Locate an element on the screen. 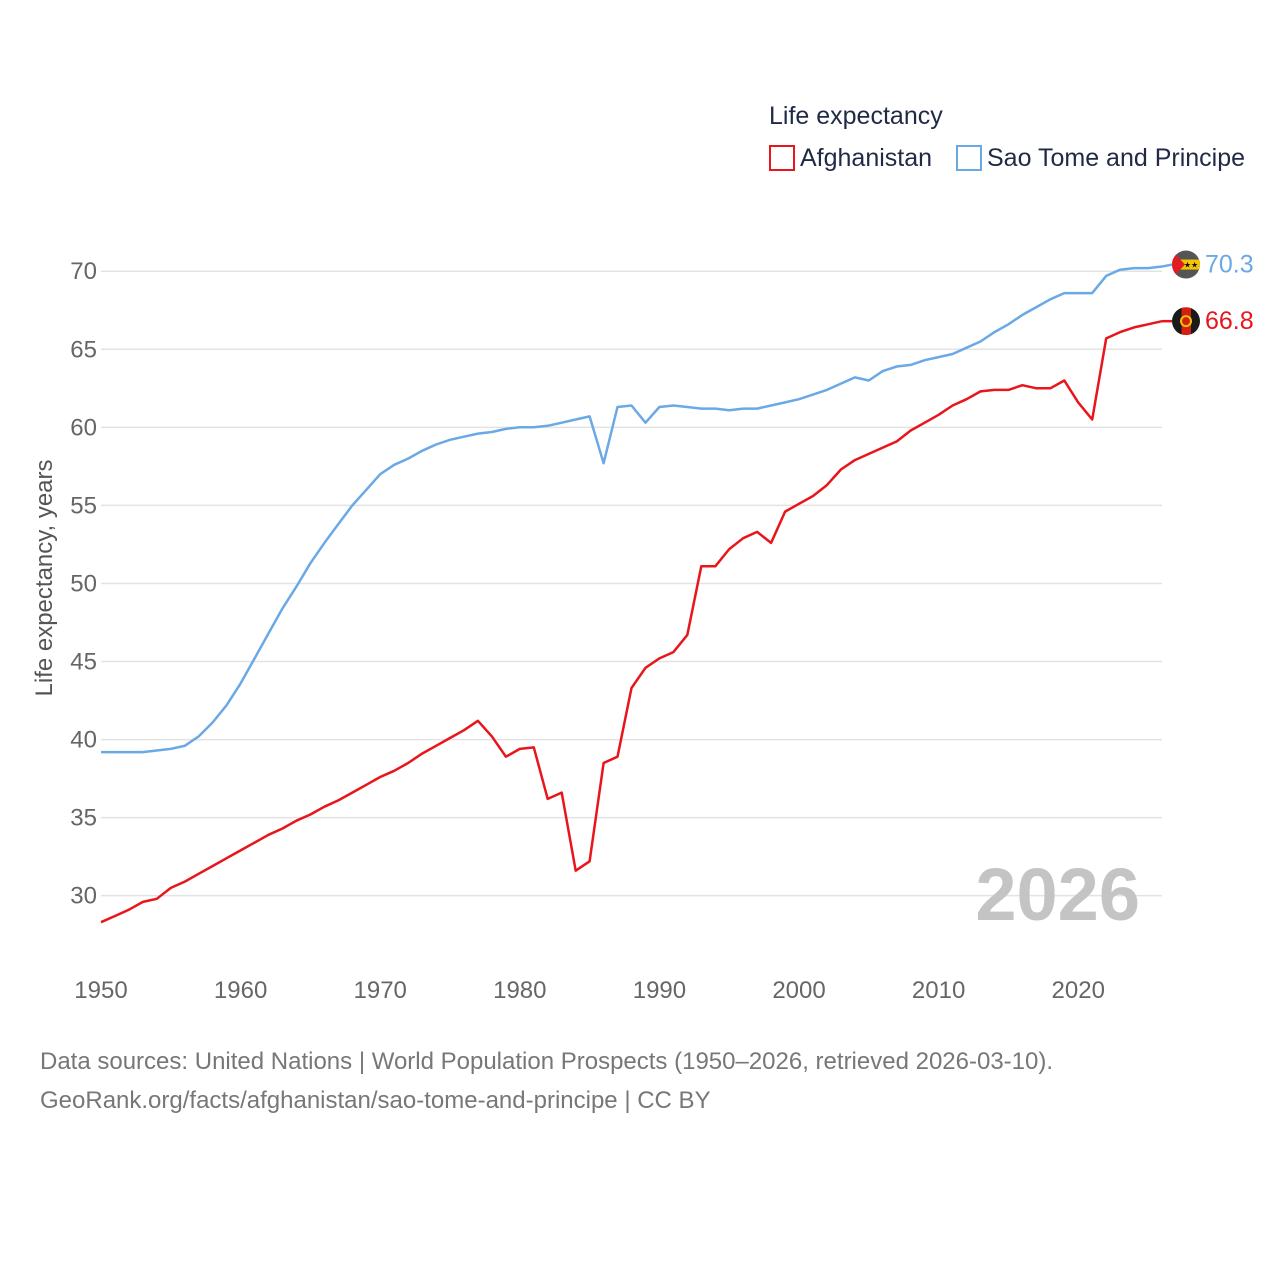 The image size is (1280, 1280). x-tick-label: 1960 is located at coordinates (240, 990).